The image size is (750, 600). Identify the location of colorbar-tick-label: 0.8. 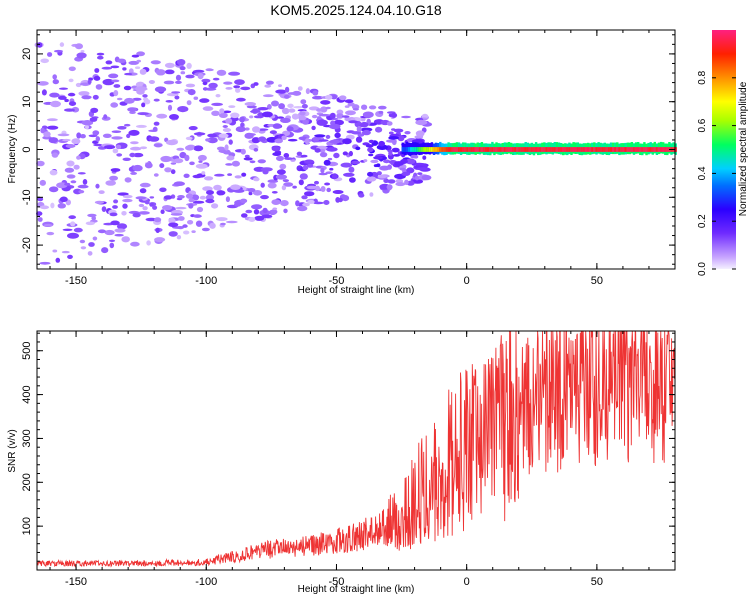
(702, 77).